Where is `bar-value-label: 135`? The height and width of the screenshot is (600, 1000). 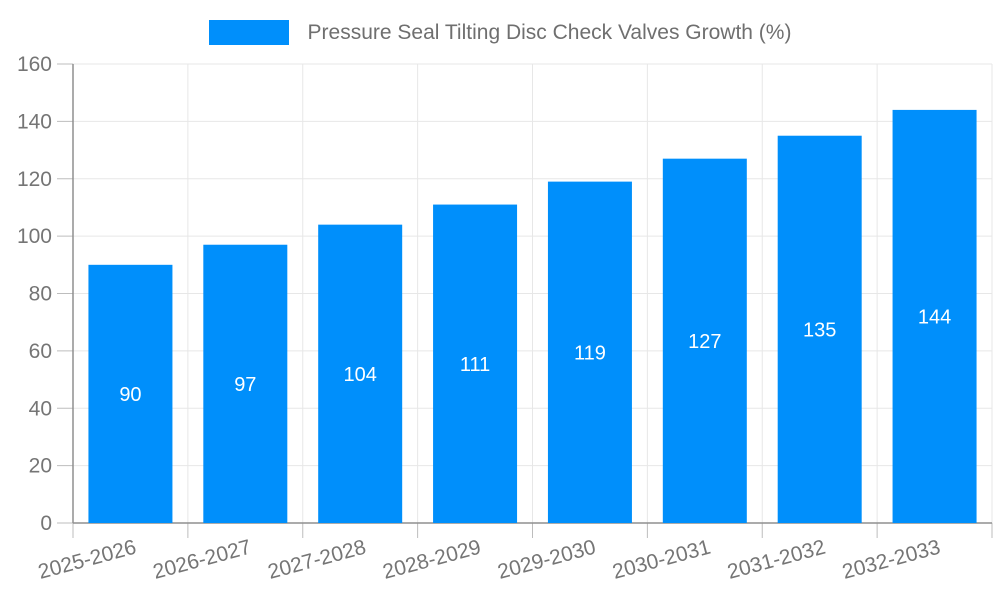
bar-value-label: 135 is located at coordinates (819, 330).